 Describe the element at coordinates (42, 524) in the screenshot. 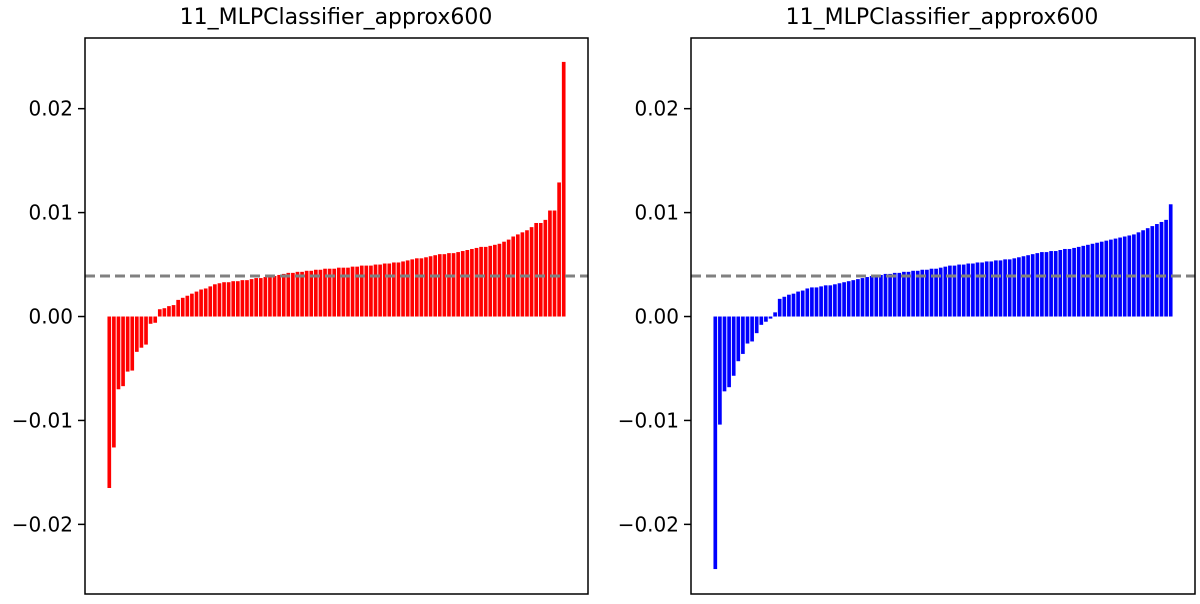

I see `ytick-label-left-0: −0.02` at that location.